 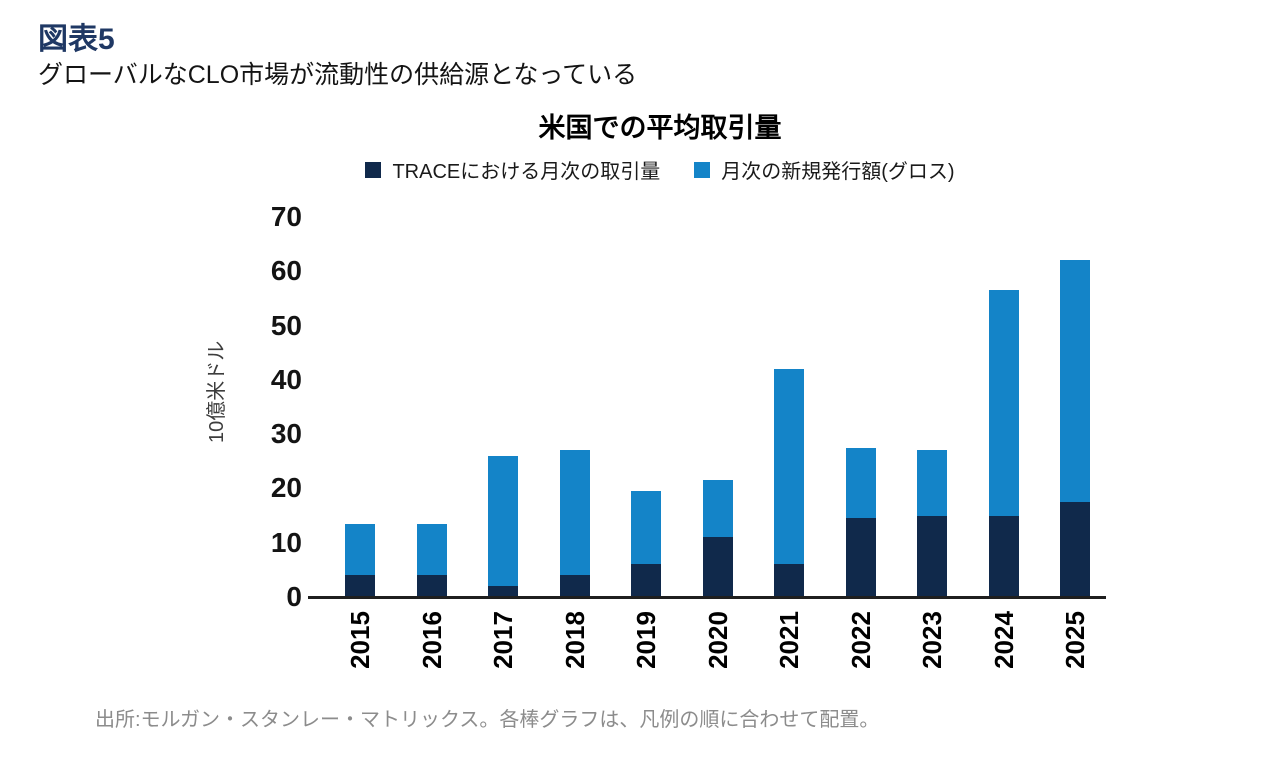 What do you see at coordinates (286, 271) in the screenshot?
I see `y-tick-label: 60` at bounding box center [286, 271].